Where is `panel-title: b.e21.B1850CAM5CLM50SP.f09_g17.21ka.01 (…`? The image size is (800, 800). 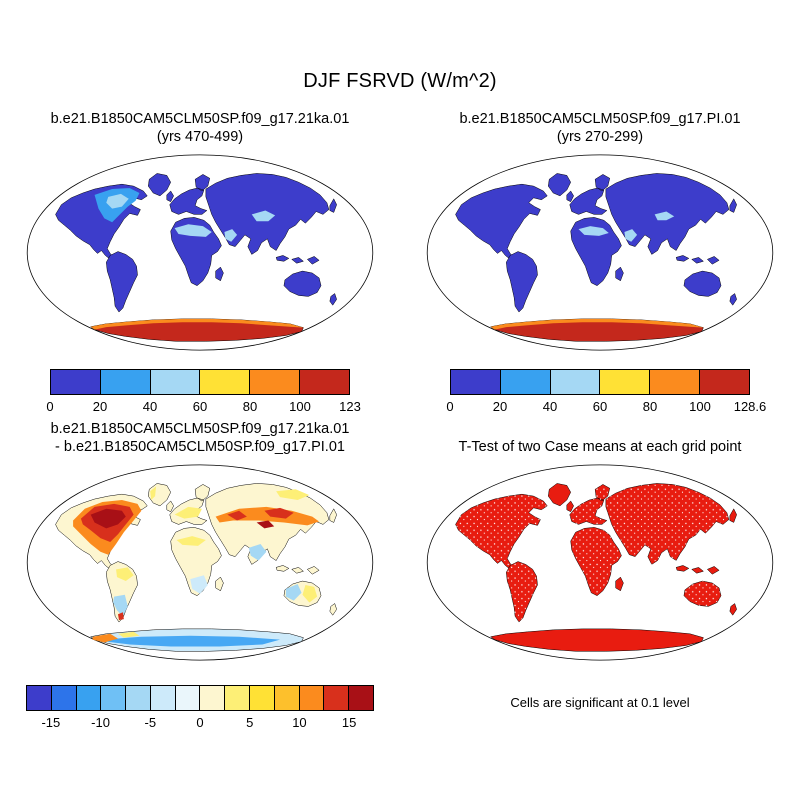 panel-title: b.e21.B1850CAM5CLM50SP.f09_g17.21ka.01 (… is located at coordinates (200, 123).